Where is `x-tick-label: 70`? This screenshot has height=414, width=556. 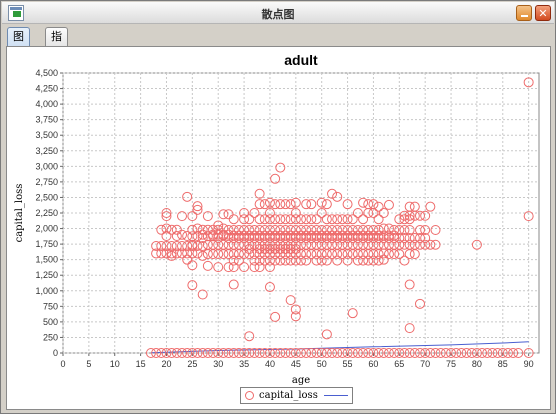
x-tick-label: 70 is located at coordinates (425, 364).